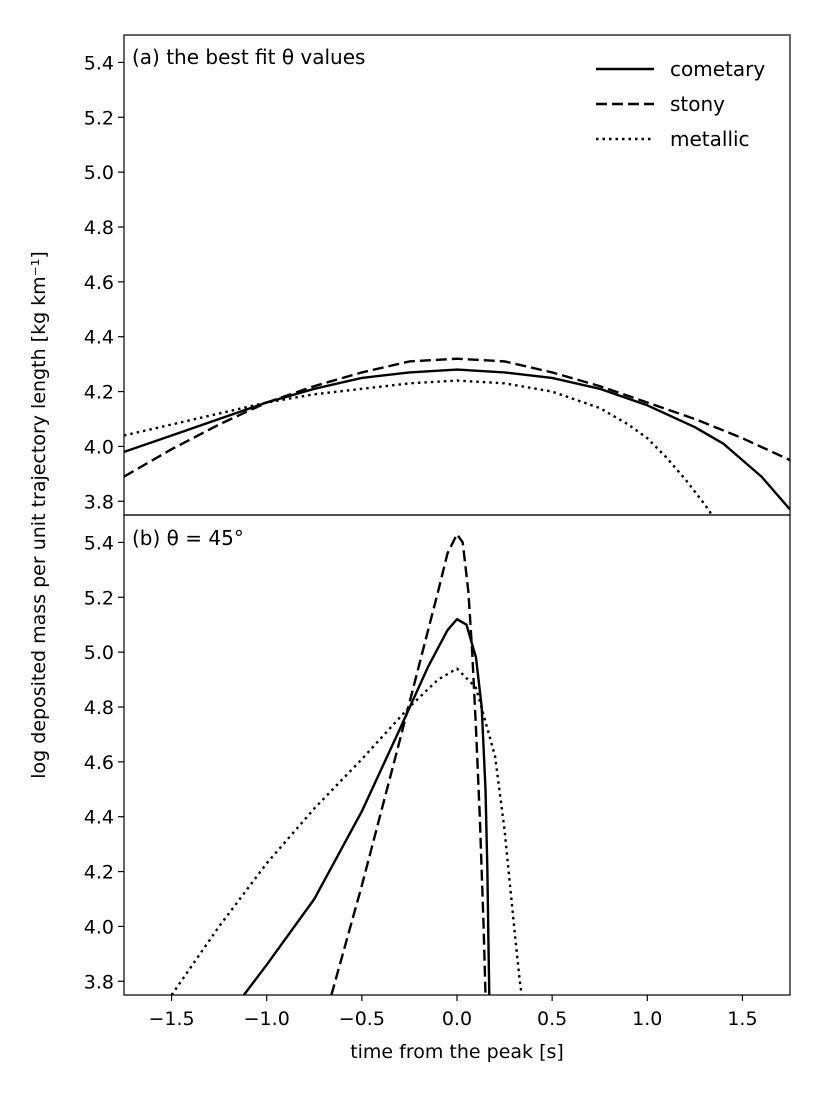 This screenshot has width=830, height=1107. Describe the element at coordinates (99, 63) in the screenshot. I see `panel-a-ytick-label: 5.4` at that location.